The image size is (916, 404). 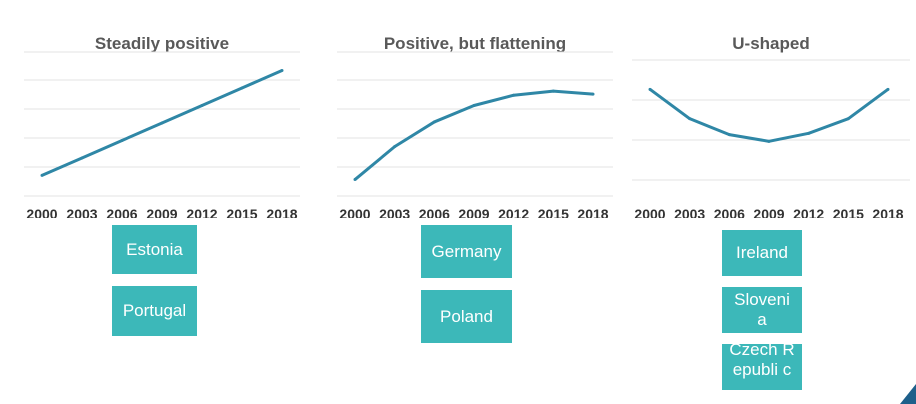 What do you see at coordinates (466, 251) in the screenshot?
I see `country-tag-germany: Germany` at bounding box center [466, 251].